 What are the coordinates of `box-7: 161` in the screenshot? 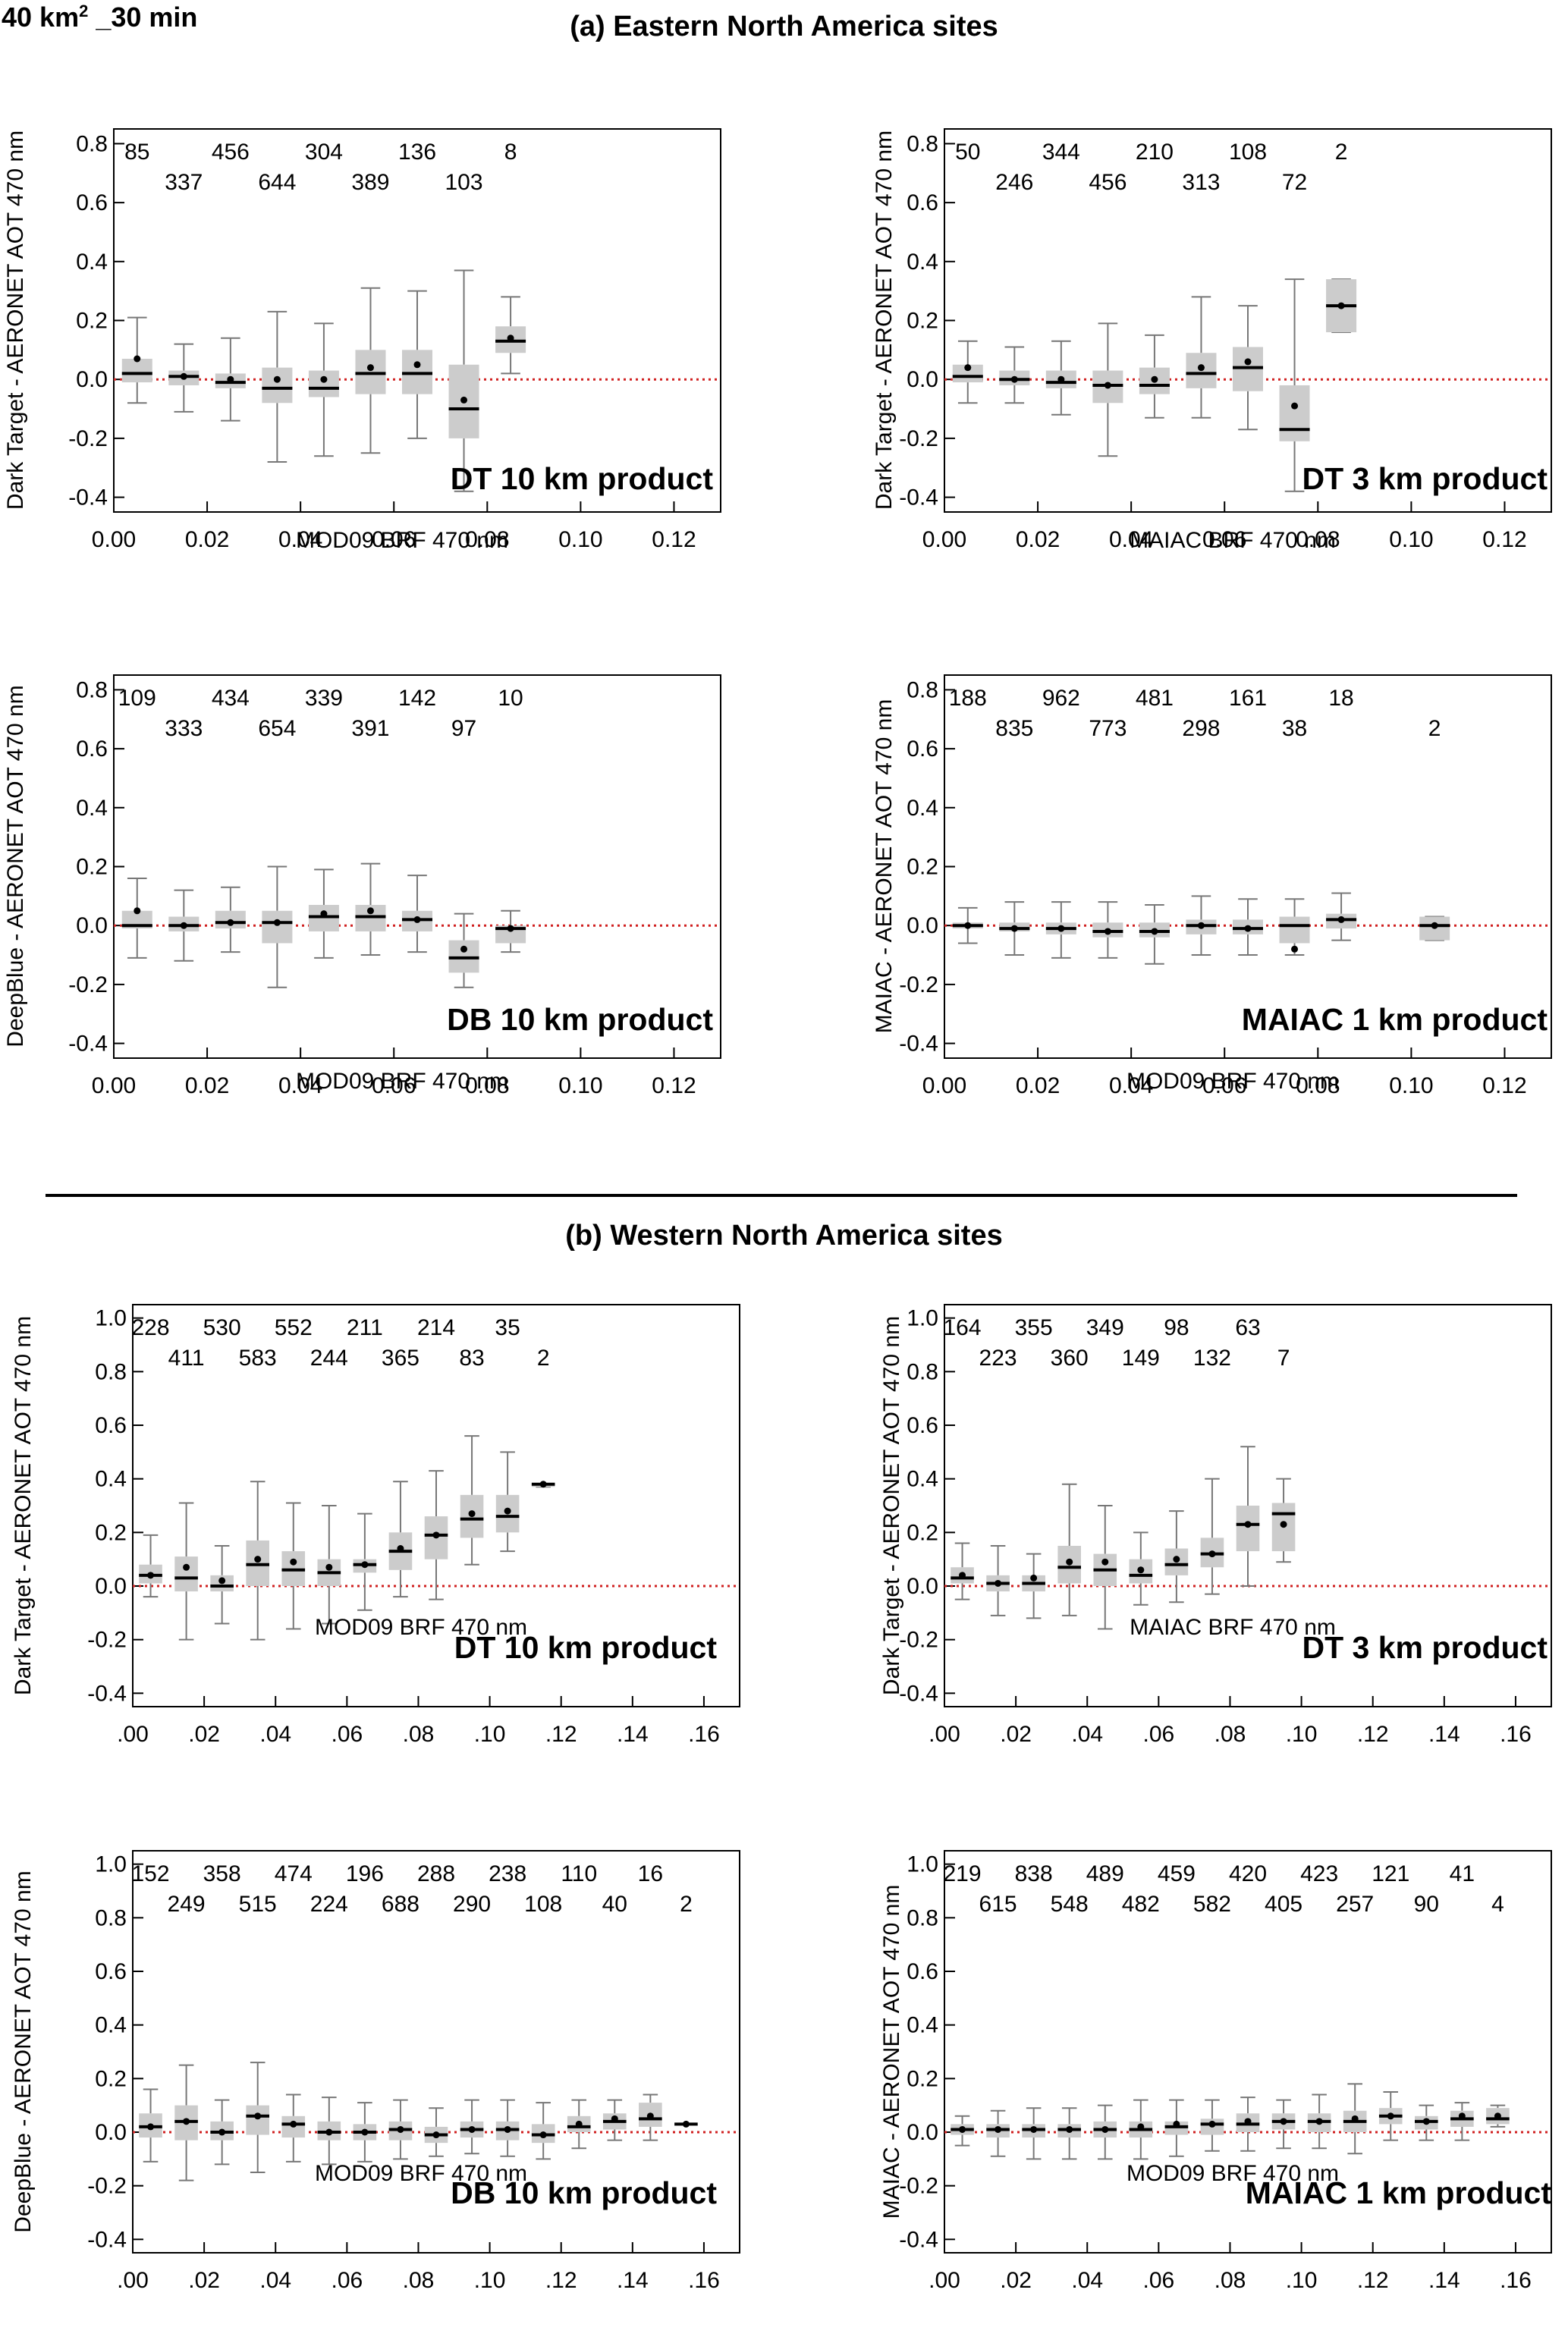 It's located at (1248, 821).